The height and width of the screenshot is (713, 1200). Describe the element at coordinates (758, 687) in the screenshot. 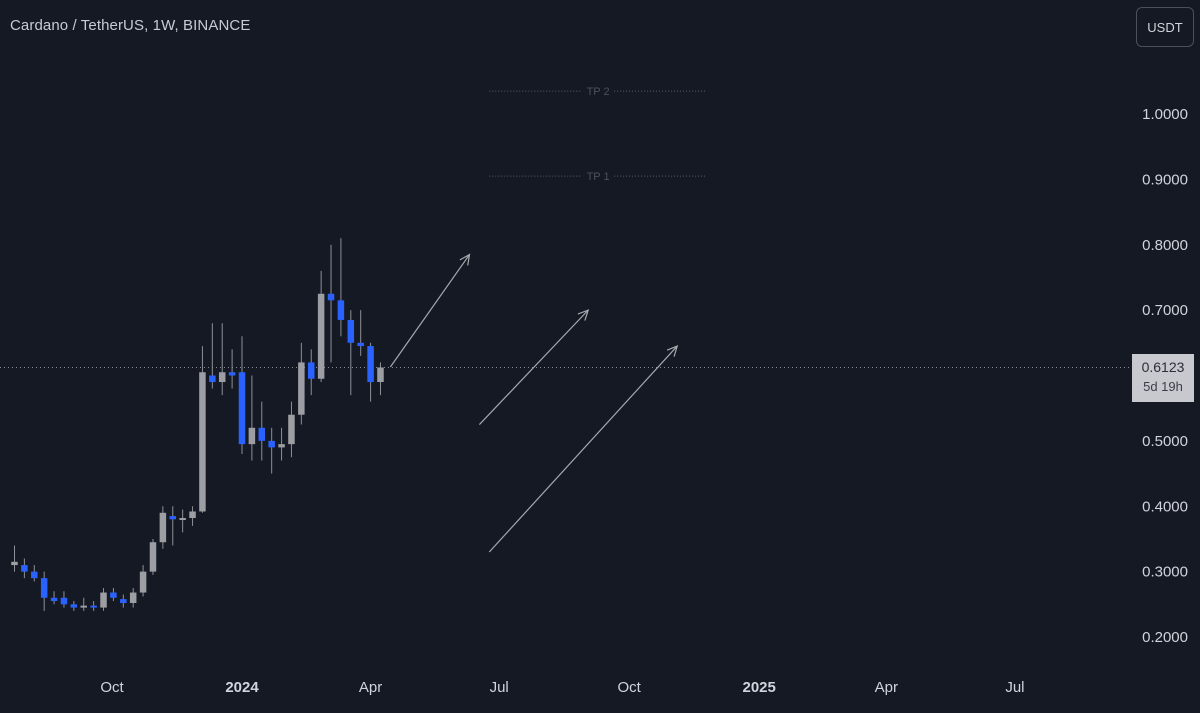

I see `x-tick-label: 2025` at that location.